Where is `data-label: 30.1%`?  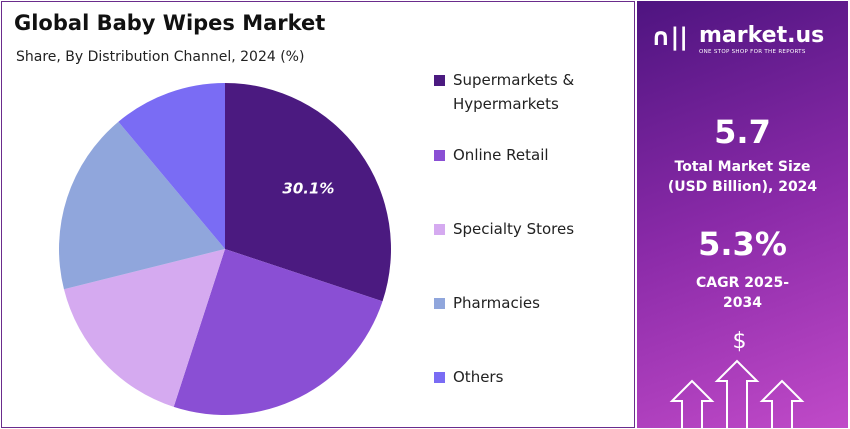
data-label: 30.1% is located at coordinates (308, 188).